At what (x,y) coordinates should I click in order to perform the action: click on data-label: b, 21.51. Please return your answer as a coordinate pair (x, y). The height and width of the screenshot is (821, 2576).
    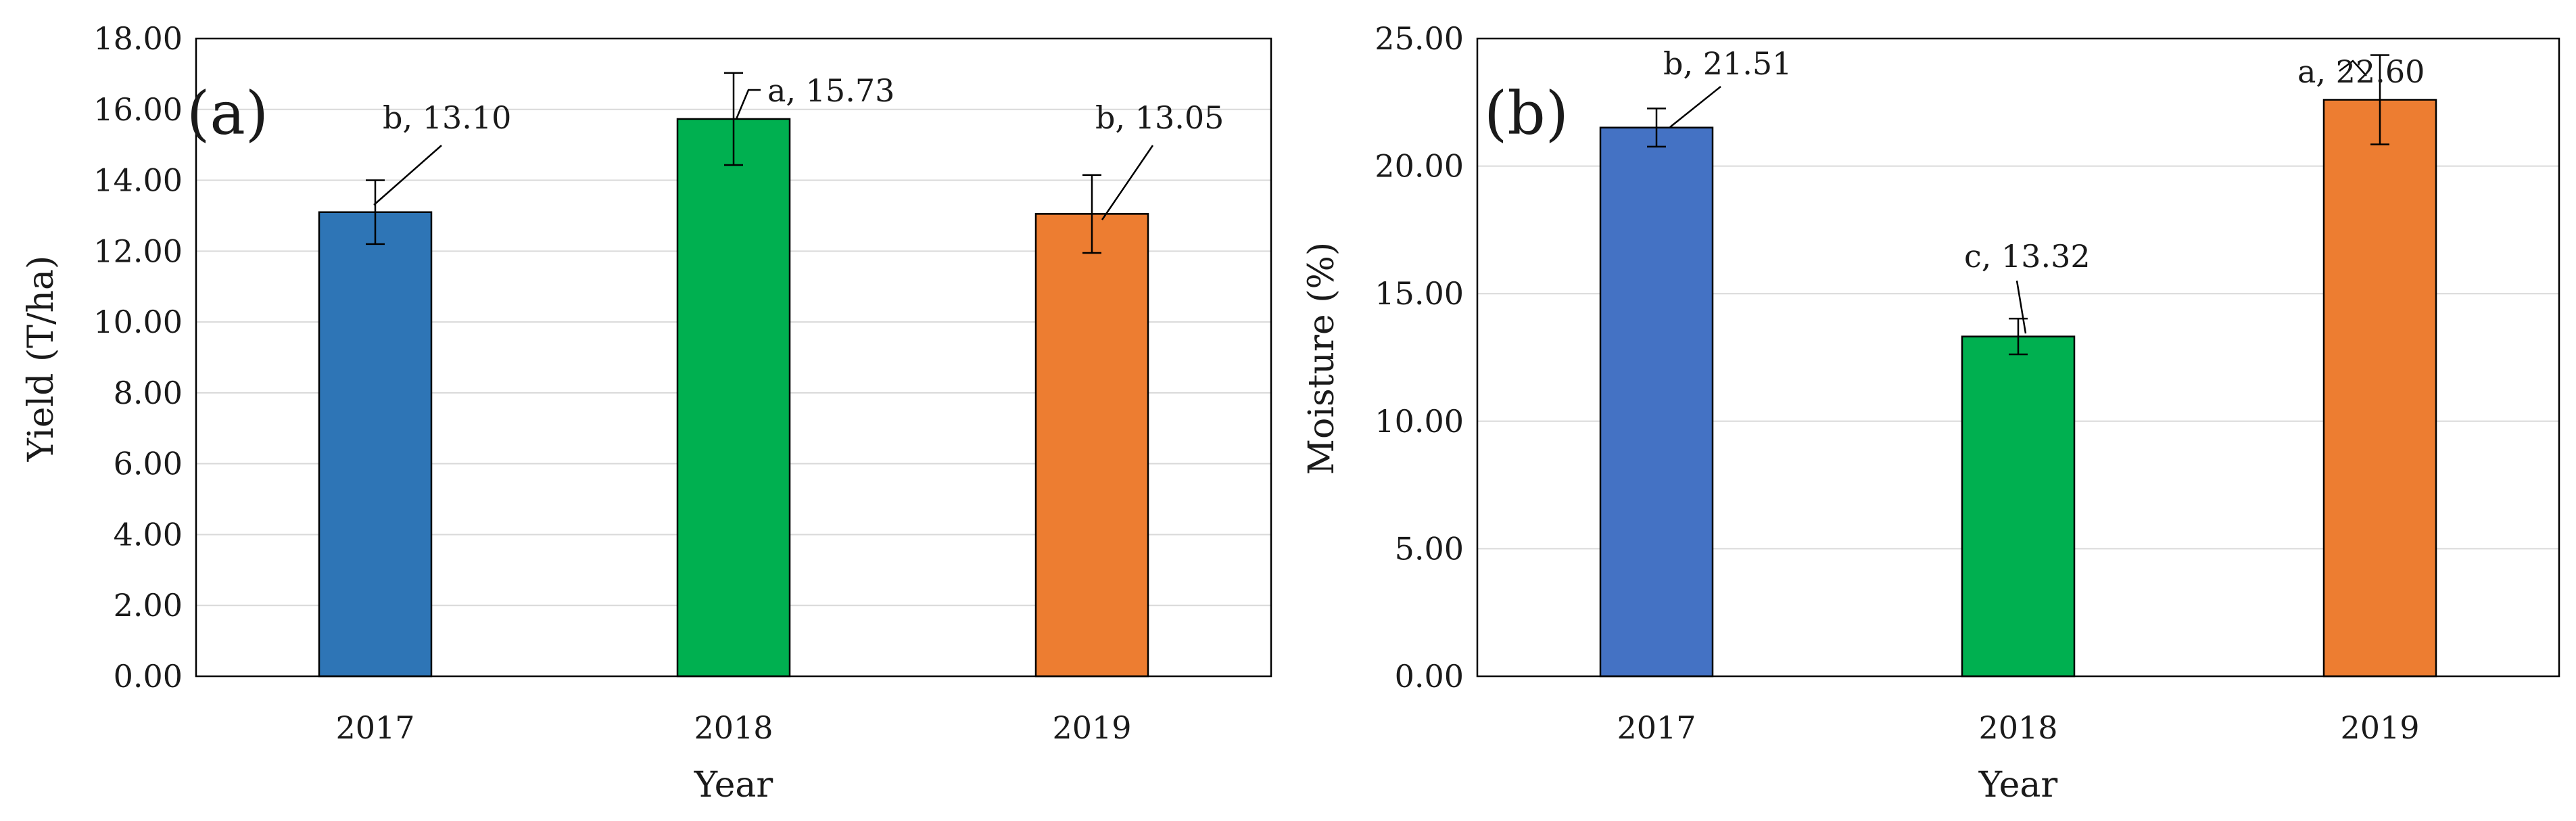
    Looking at the image, I should click on (1727, 63).